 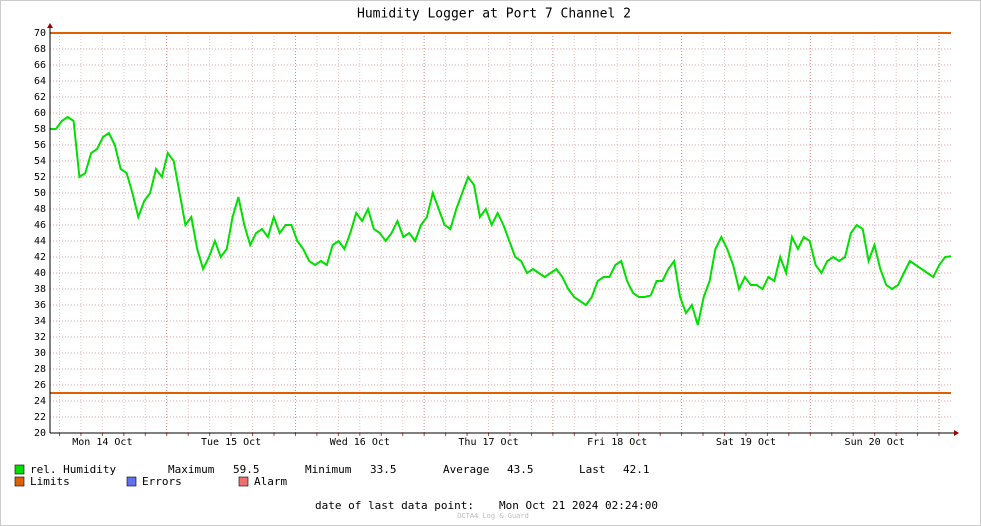 I want to click on stat-value: 42.1, so click(x=636, y=469).